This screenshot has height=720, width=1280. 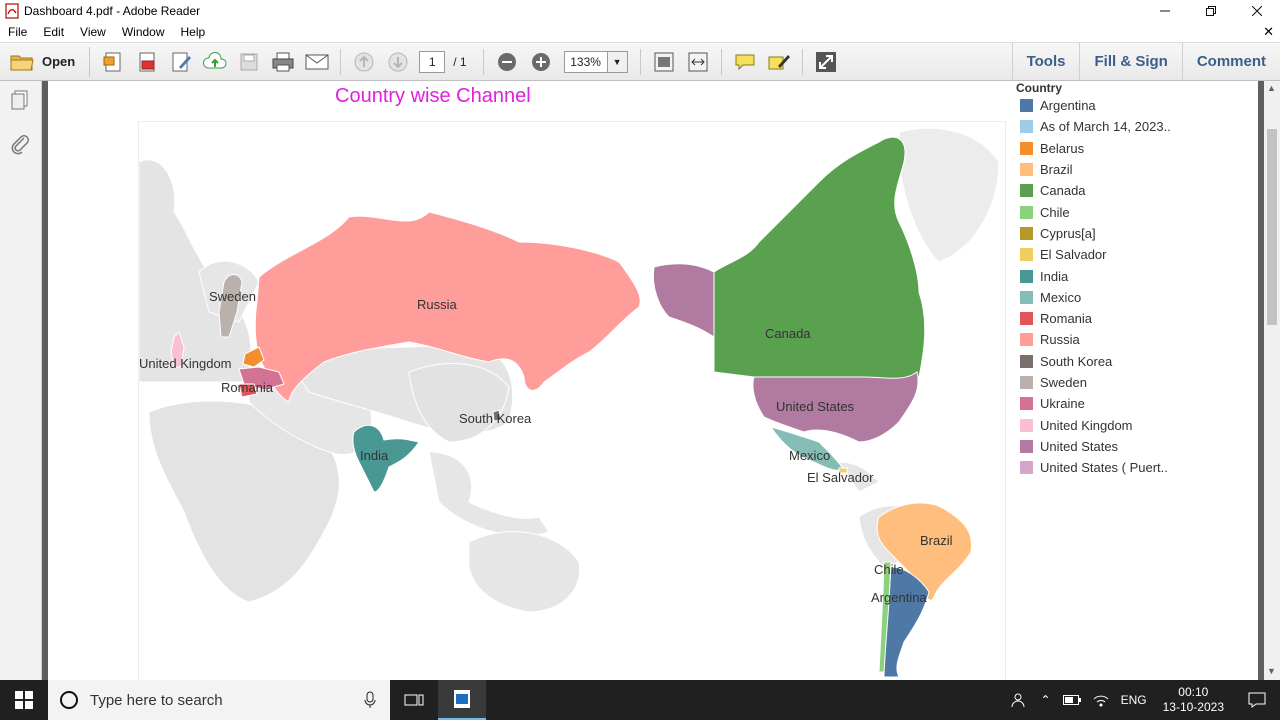 I want to click on legend-item: Argentina, so click(x=1106, y=105).